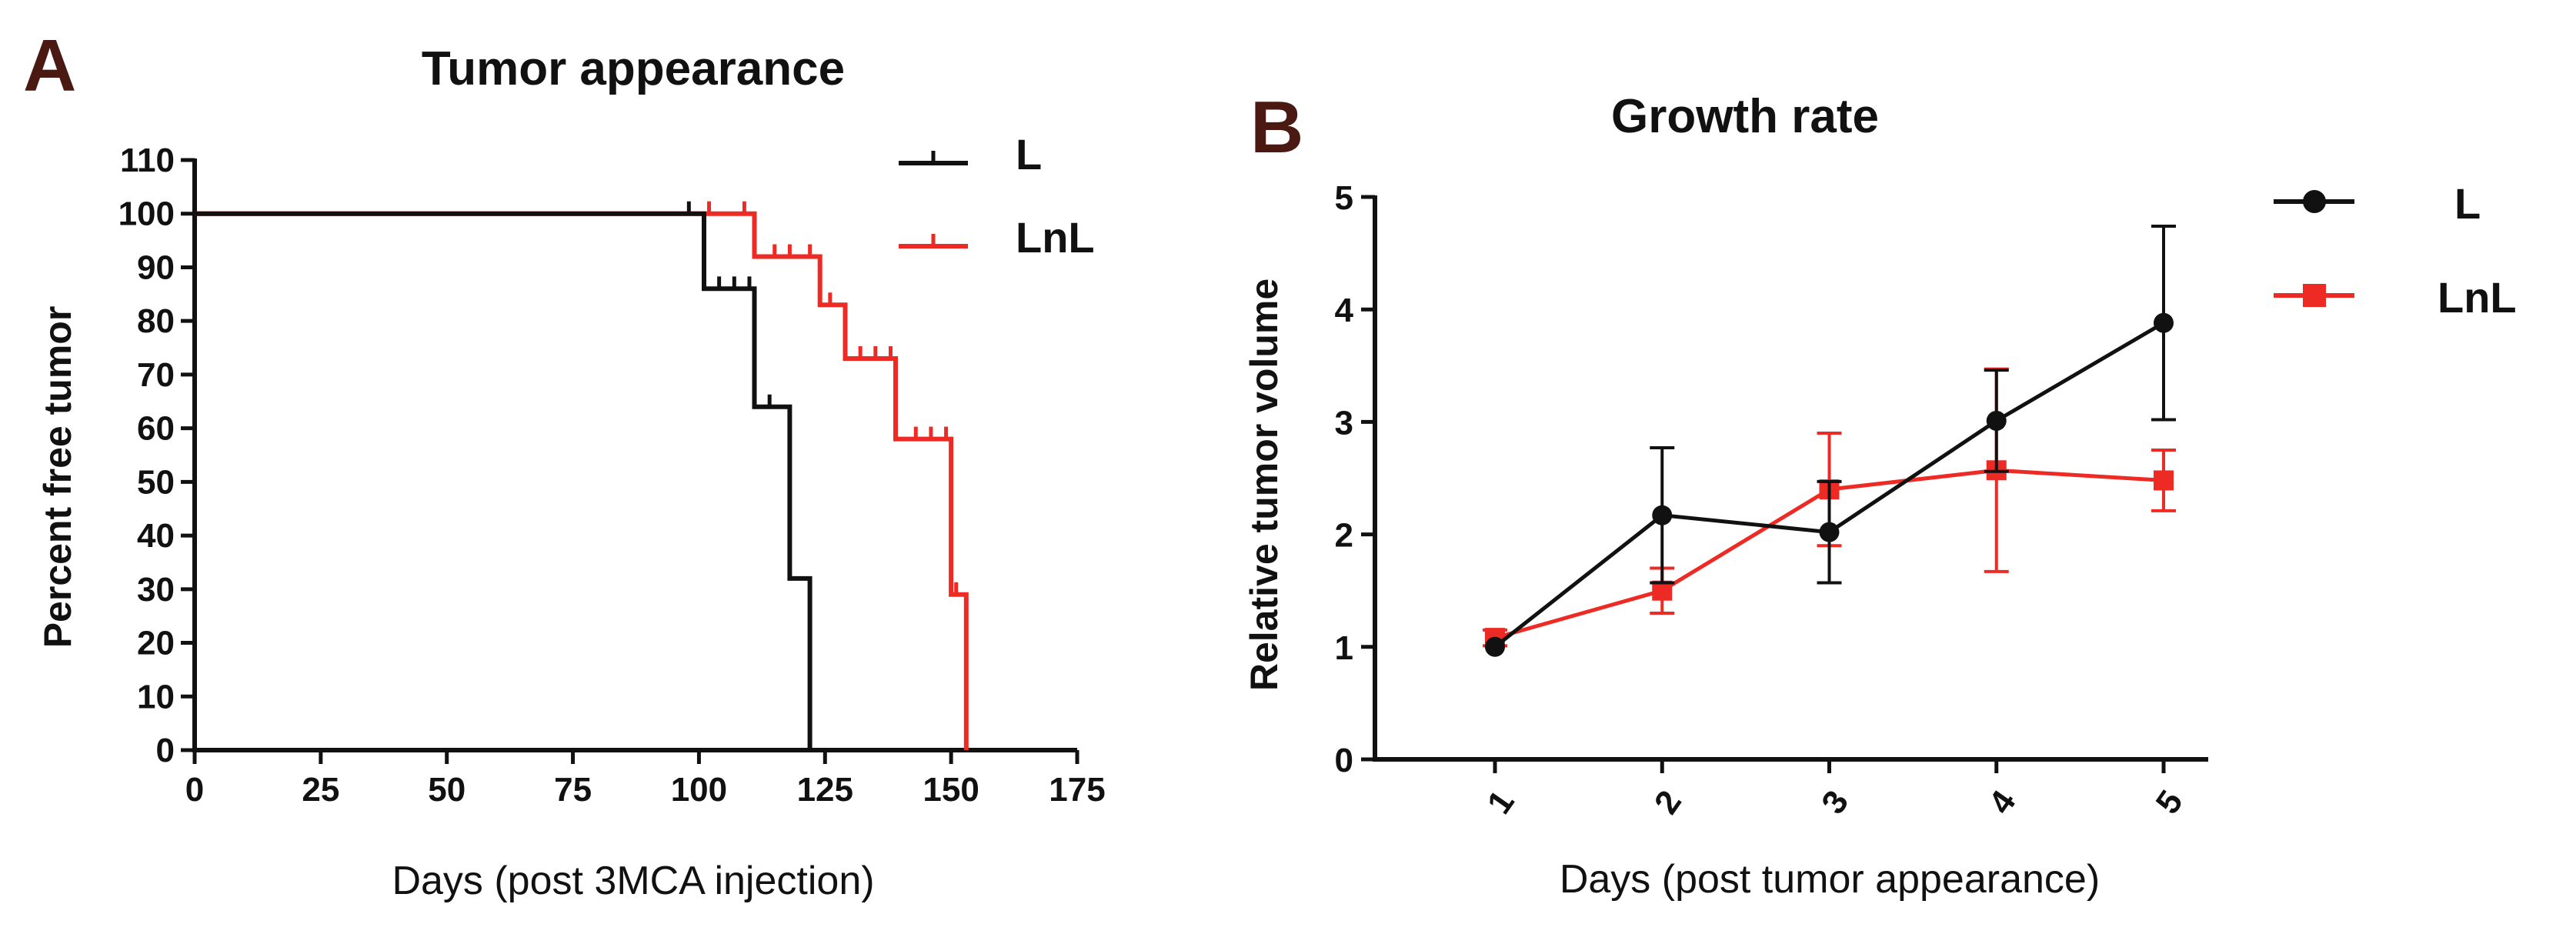 Image resolution: width=2576 pixels, height=934 pixels. What do you see at coordinates (633, 68) in the screenshot?
I see `panel-a-title: Tumor appearance` at bounding box center [633, 68].